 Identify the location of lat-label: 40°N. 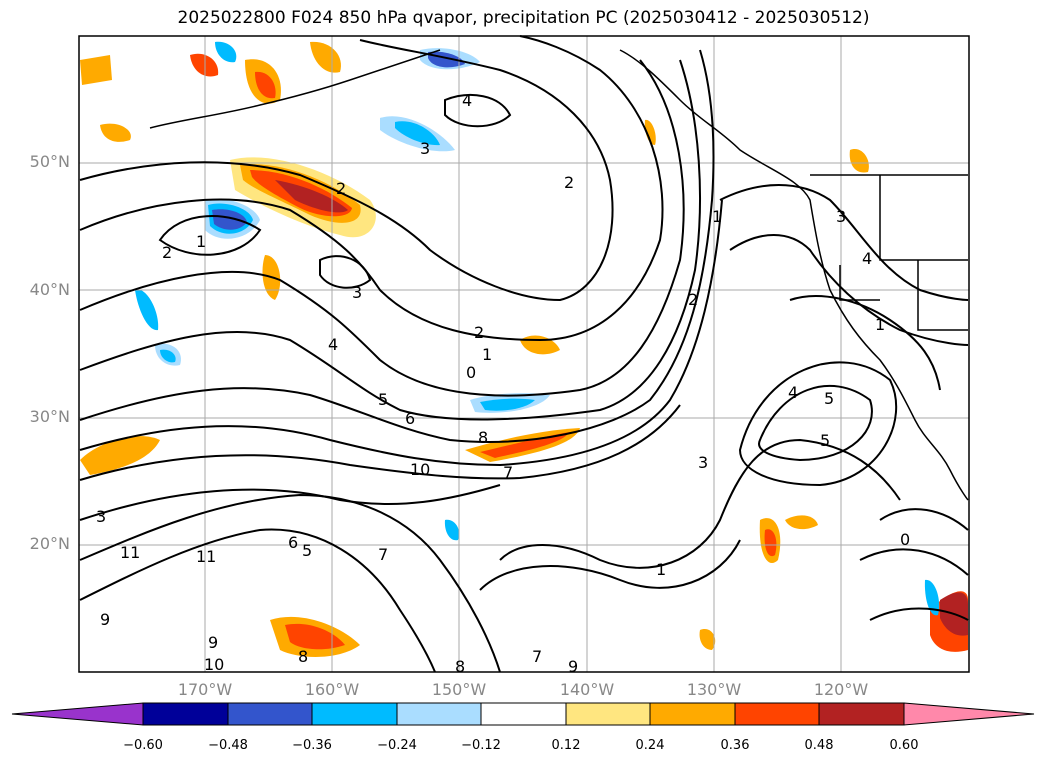
(49, 289).